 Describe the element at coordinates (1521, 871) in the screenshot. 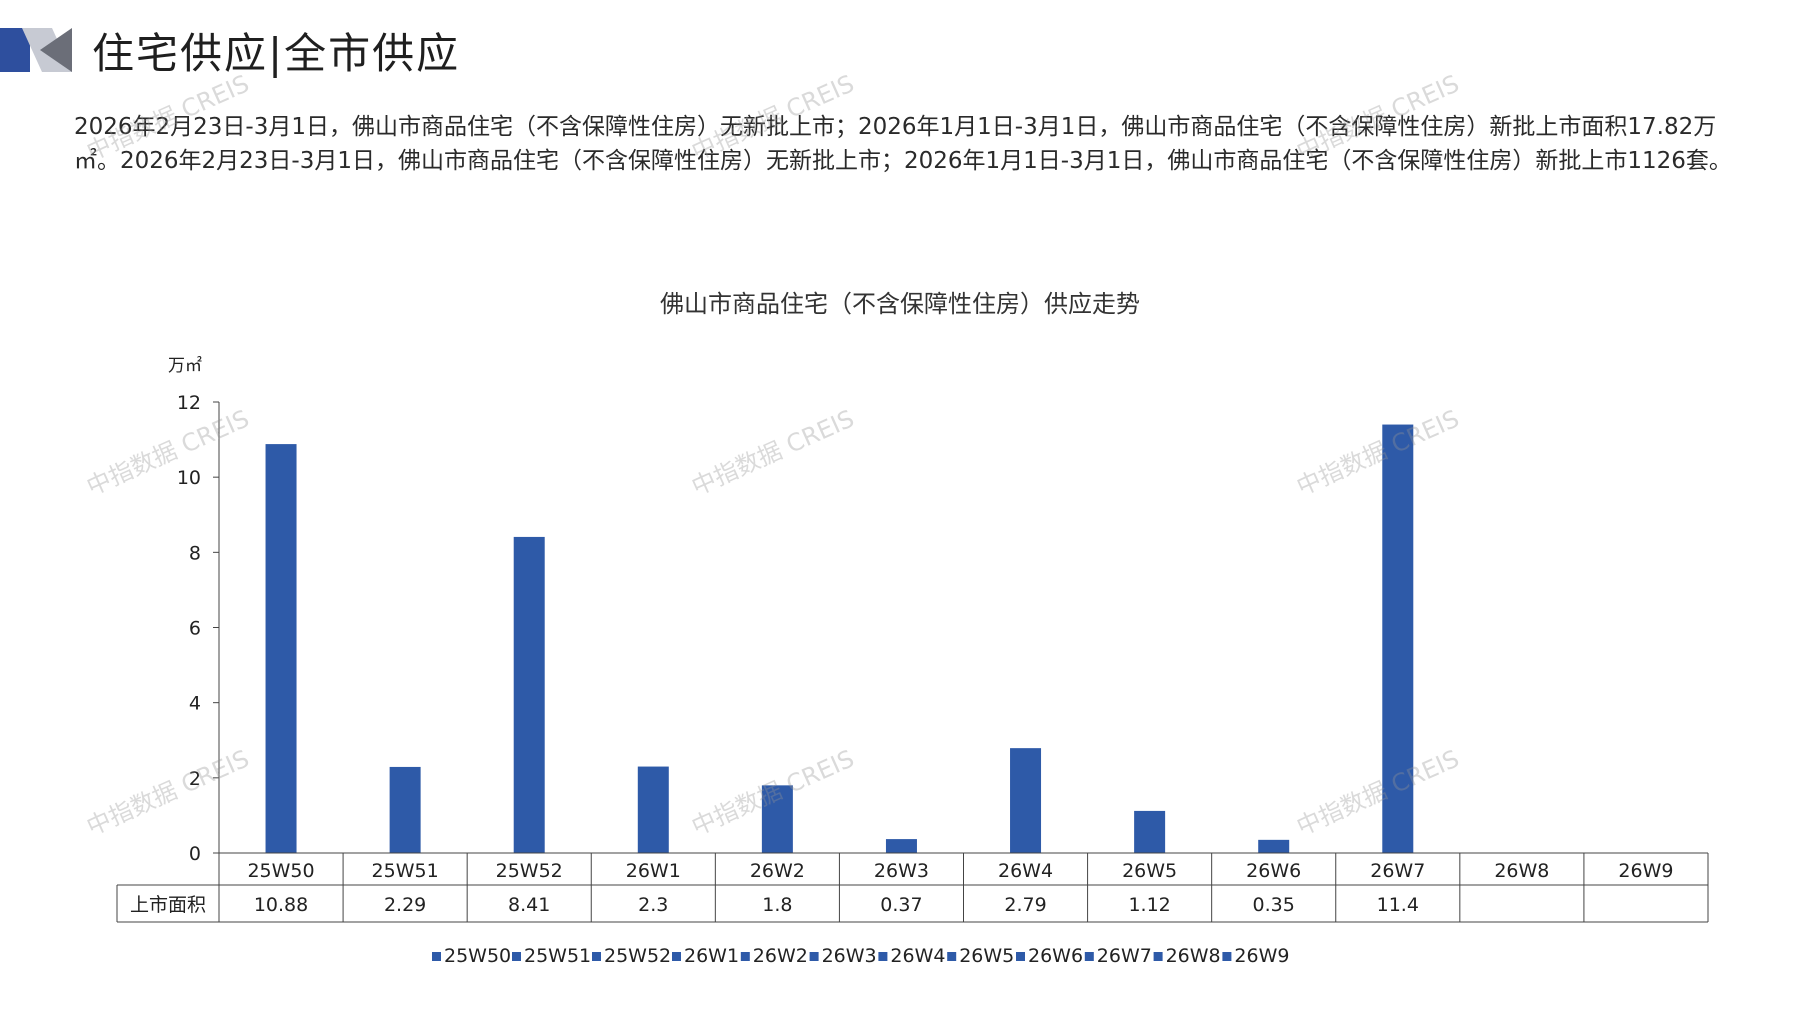

I see `x-category-label: 26W8` at that location.